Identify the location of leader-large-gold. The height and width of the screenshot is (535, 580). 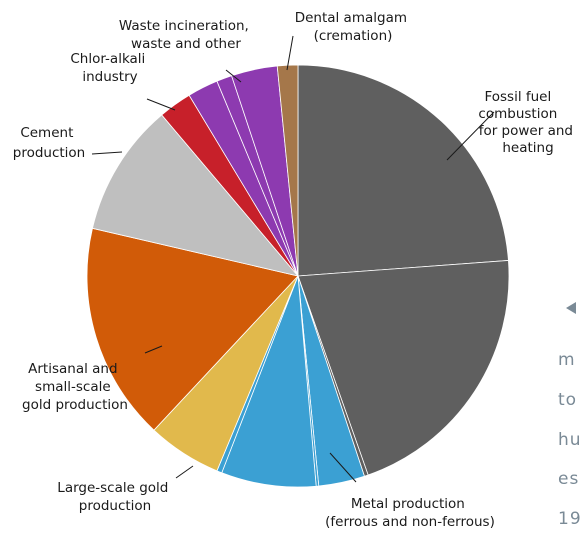
(184, 472).